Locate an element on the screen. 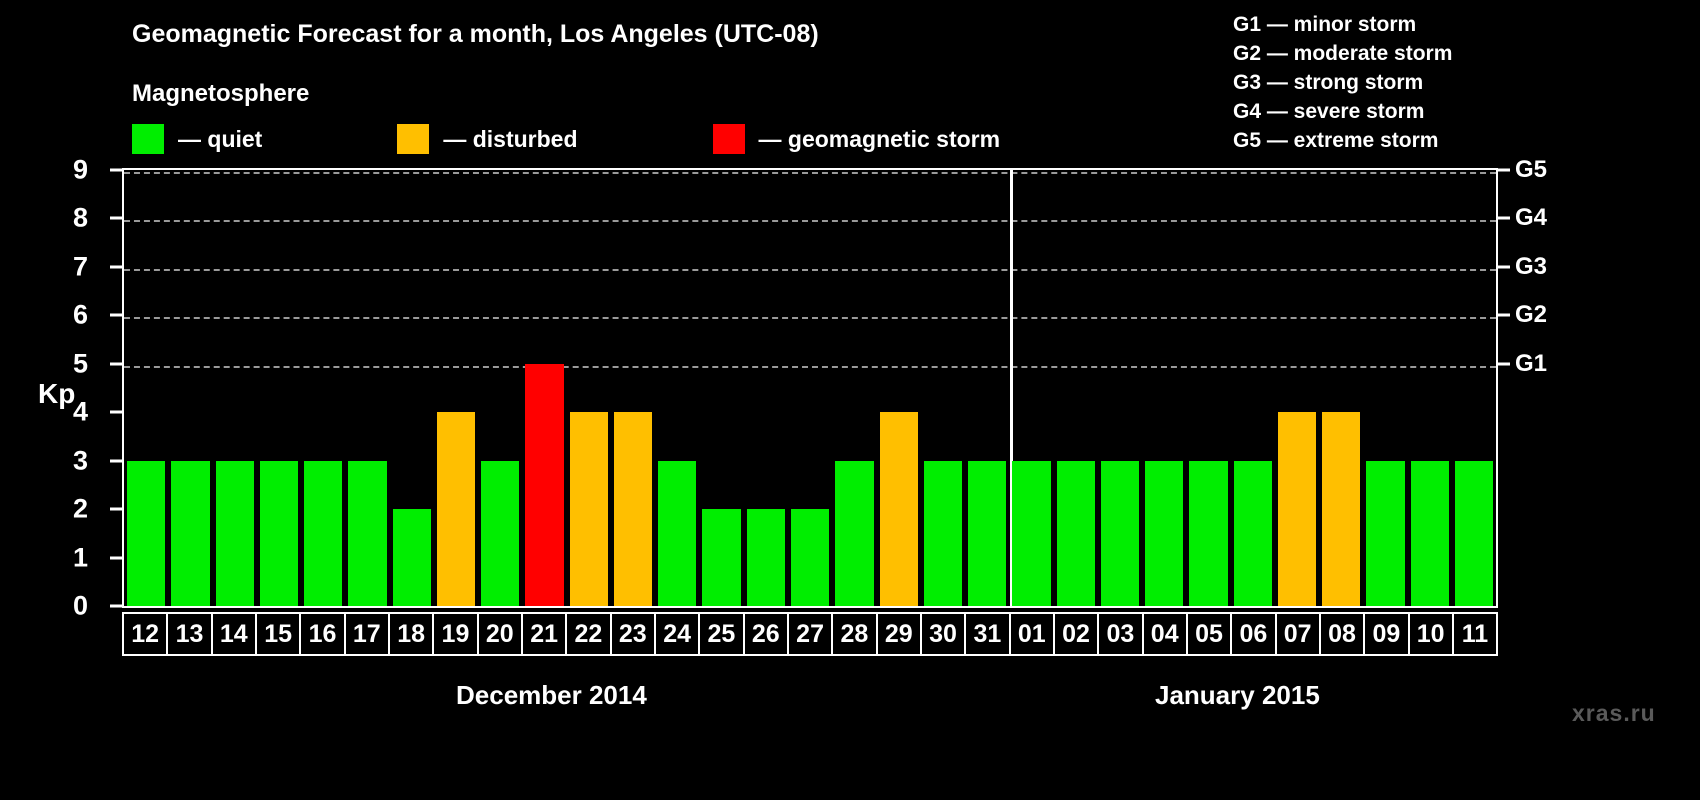 The width and height of the screenshot is (1700, 800). day-cell-11: 11 is located at coordinates (1475, 634).